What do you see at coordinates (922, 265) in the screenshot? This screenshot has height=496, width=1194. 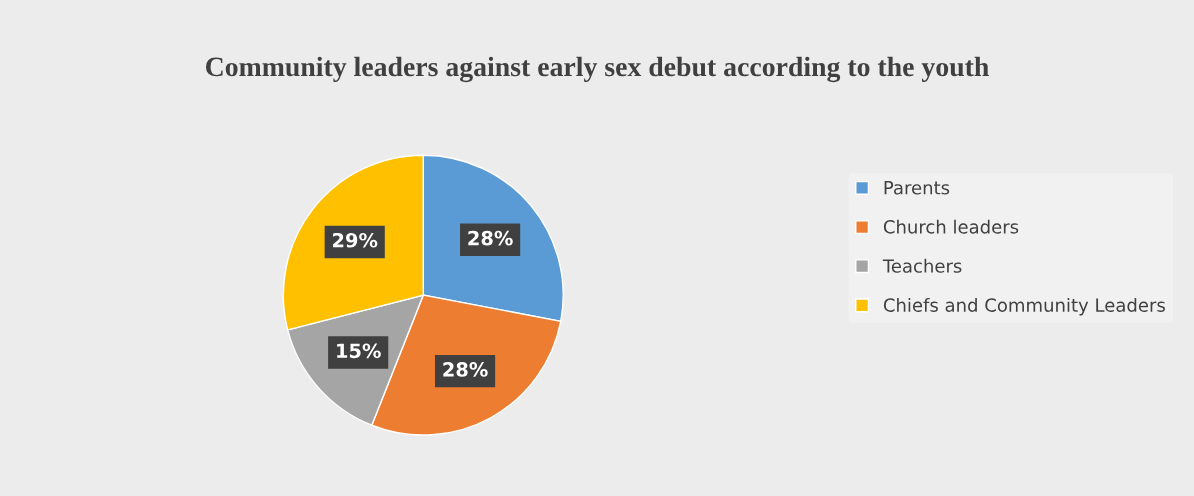 I see `legend-label: Teachers` at bounding box center [922, 265].